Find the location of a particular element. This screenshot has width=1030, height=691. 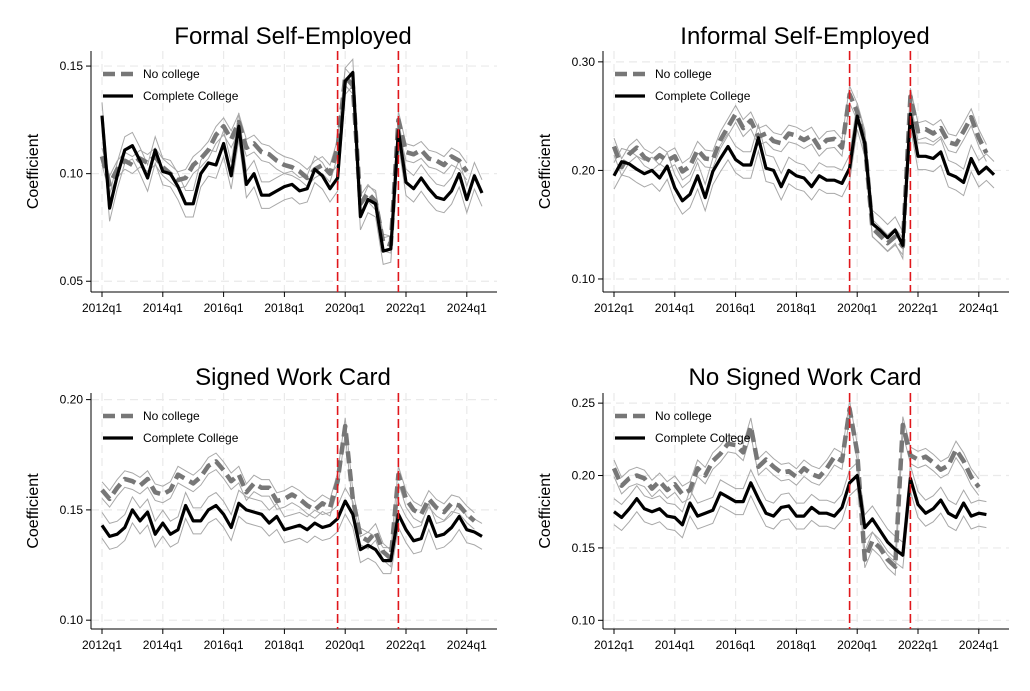

panel-title: Signed Work Card is located at coordinates (293, 377).